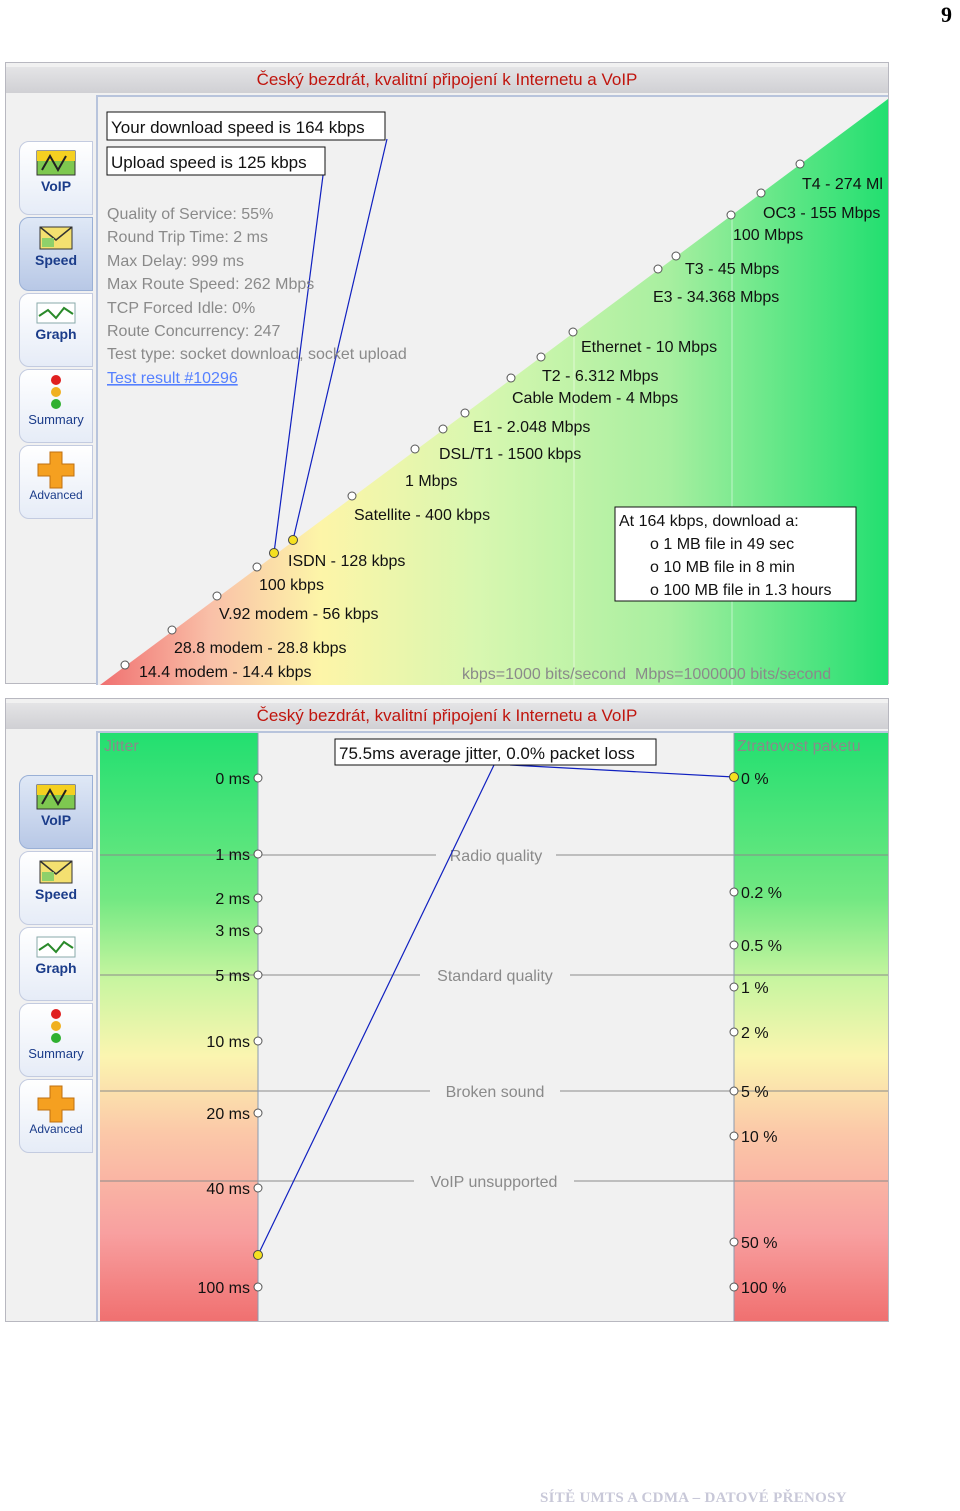  Describe the element at coordinates (179, 1027) in the screenshot. I see `jitter-scale-bar` at that location.